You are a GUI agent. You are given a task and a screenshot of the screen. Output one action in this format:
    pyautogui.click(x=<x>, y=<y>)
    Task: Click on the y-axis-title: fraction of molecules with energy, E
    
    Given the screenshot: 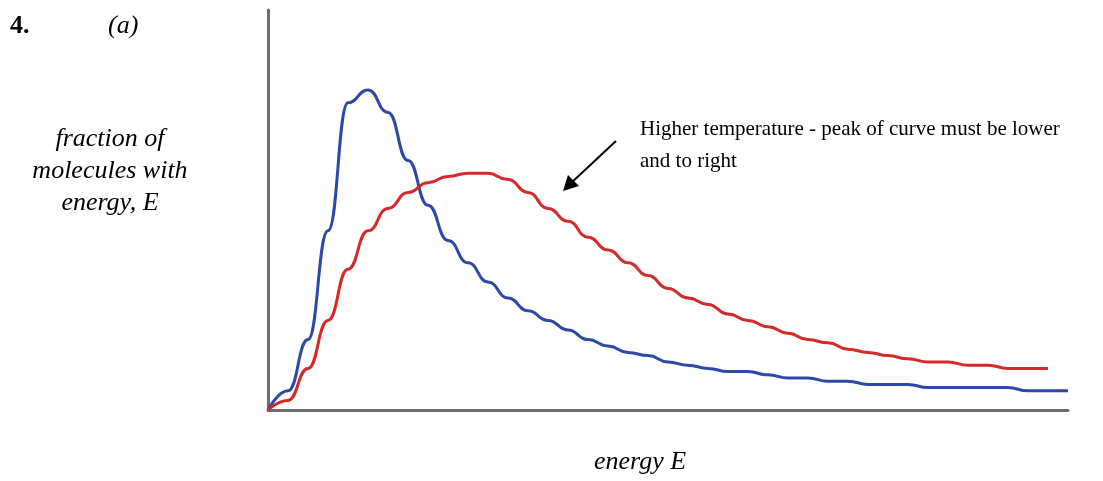 What is the action you would take?
    pyautogui.click(x=110, y=170)
    